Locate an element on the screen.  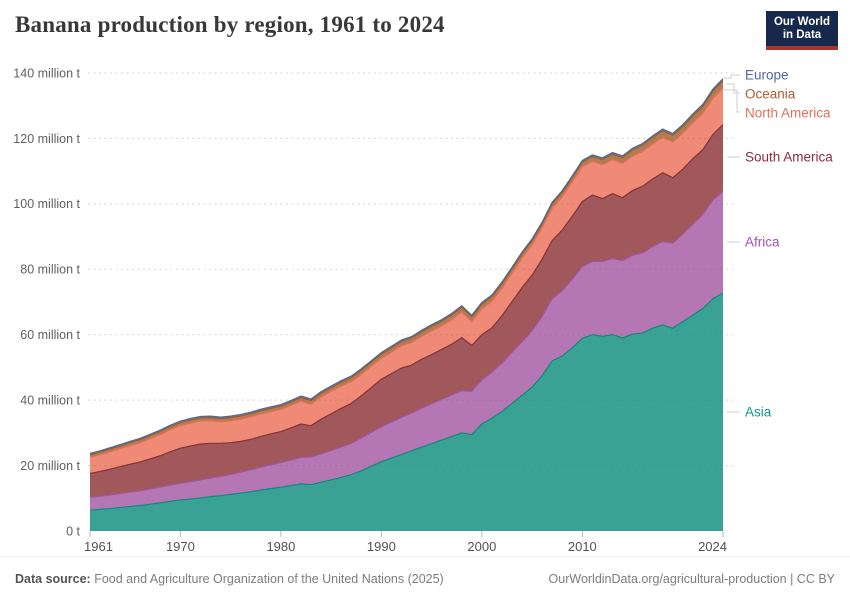
x-axis-label-1970: 1970 is located at coordinates (180, 546).